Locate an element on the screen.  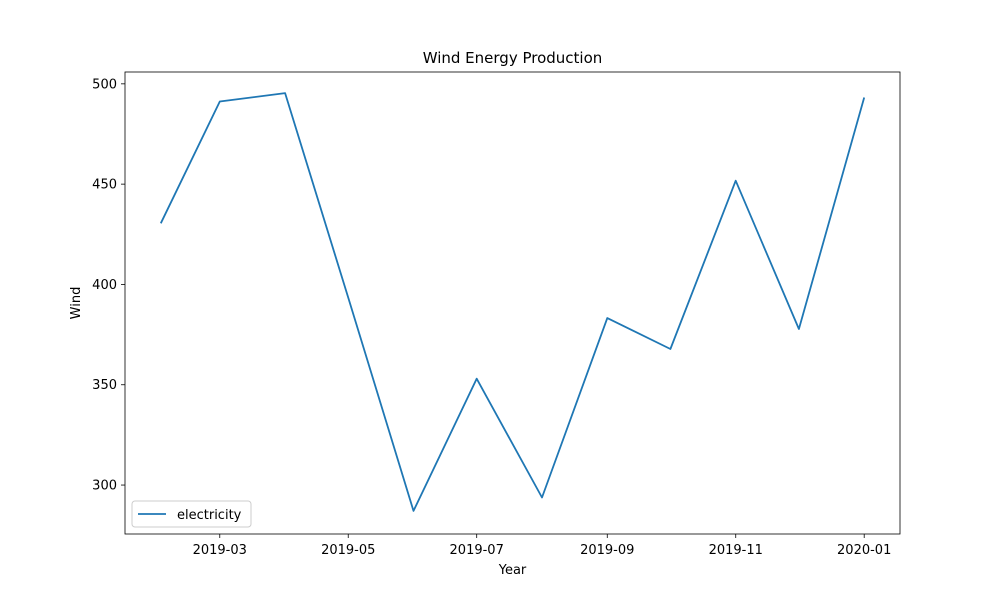
y-tick-label: 300 is located at coordinates (104, 486).